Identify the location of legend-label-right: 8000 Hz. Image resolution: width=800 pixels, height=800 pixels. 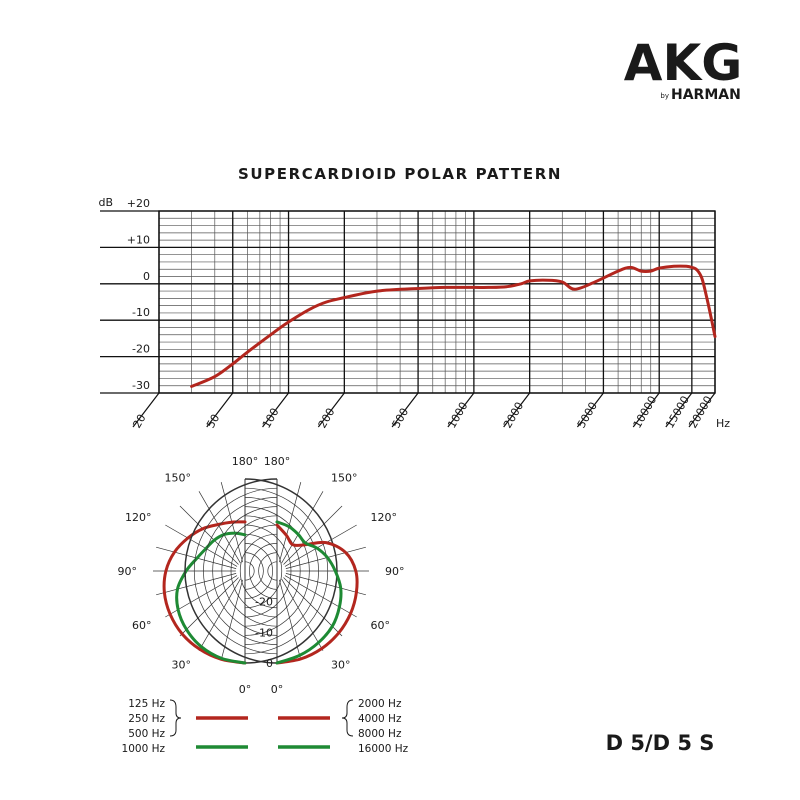
(380, 734).